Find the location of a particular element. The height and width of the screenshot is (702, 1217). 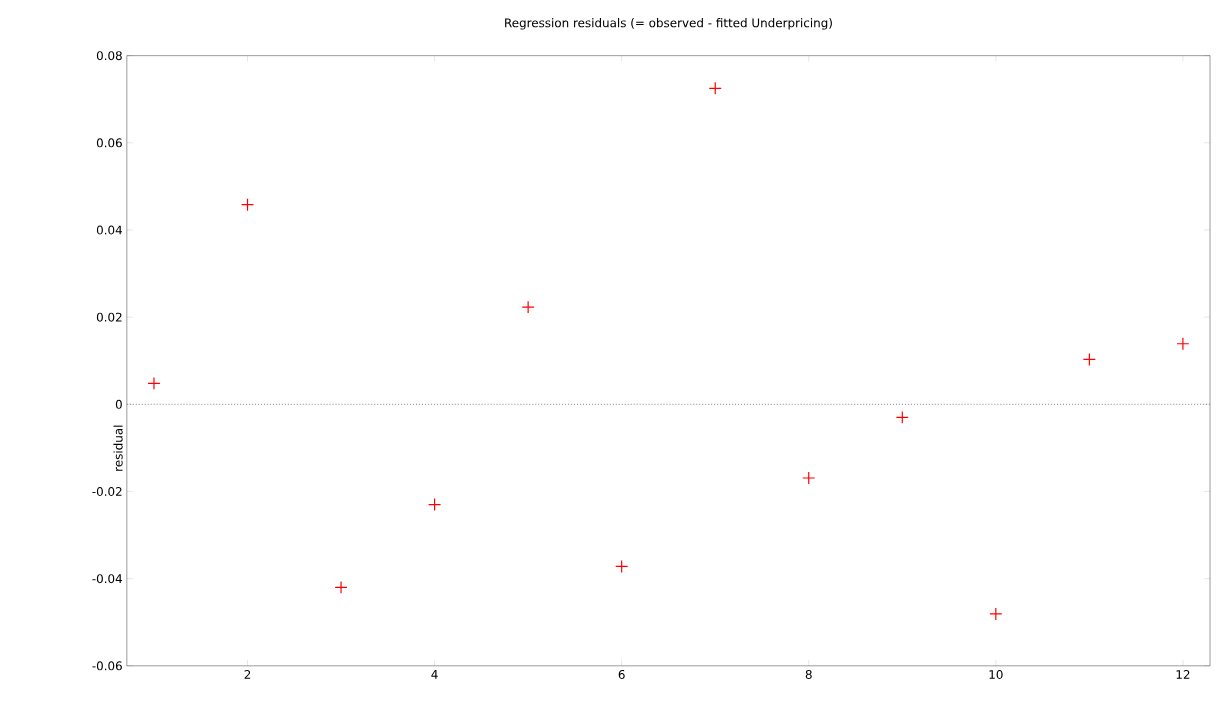

y-tick-label: -0.04 is located at coordinates (107, 579).